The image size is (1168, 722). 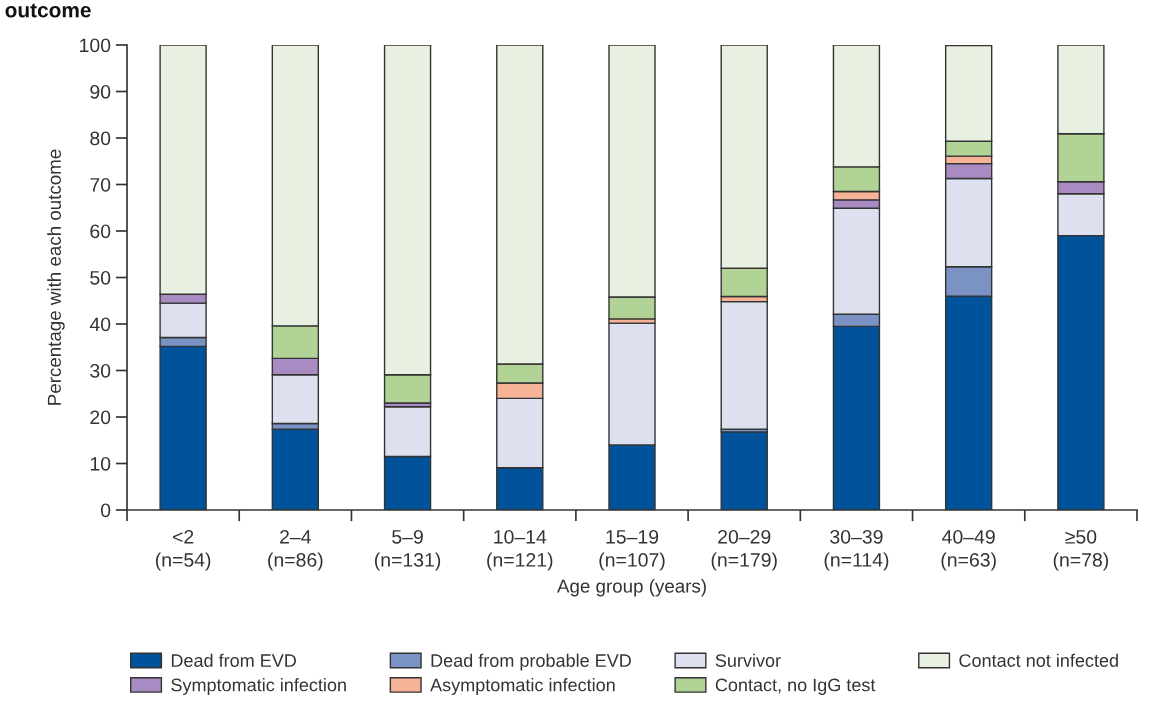 I want to click on legend-label: Survivor, so click(x=748, y=660).